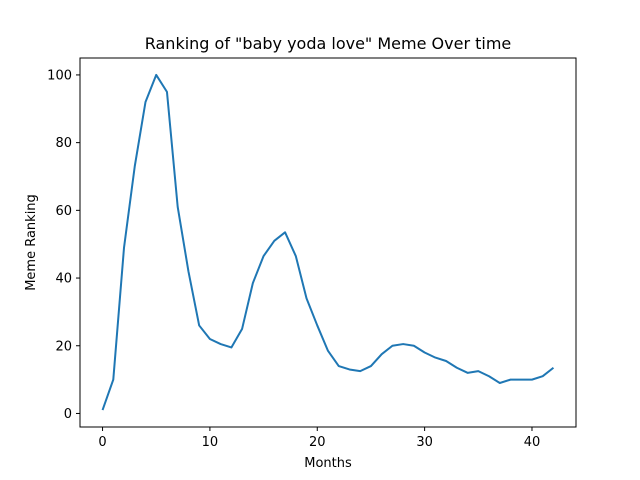 Image resolution: width=640 pixels, height=480 pixels. Describe the element at coordinates (68, 414) in the screenshot. I see `y-tick-label: 0` at that location.